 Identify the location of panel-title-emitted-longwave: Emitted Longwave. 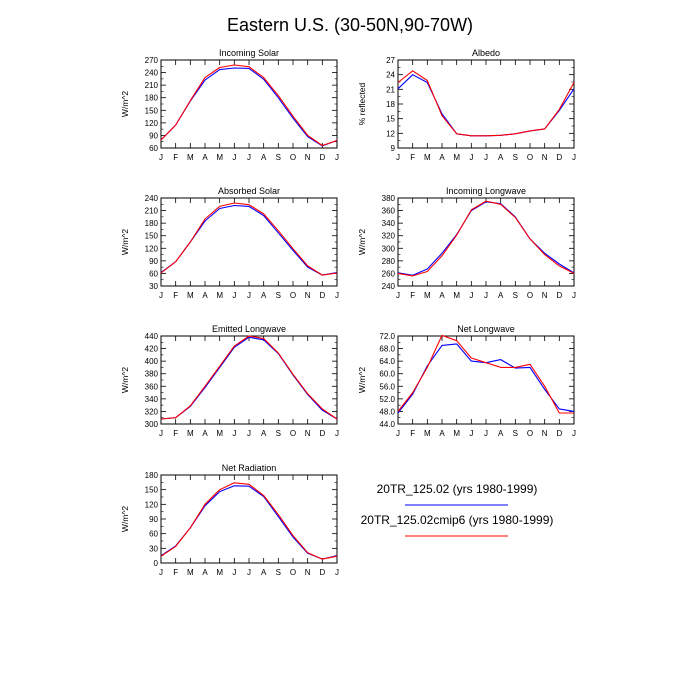
(249, 329).